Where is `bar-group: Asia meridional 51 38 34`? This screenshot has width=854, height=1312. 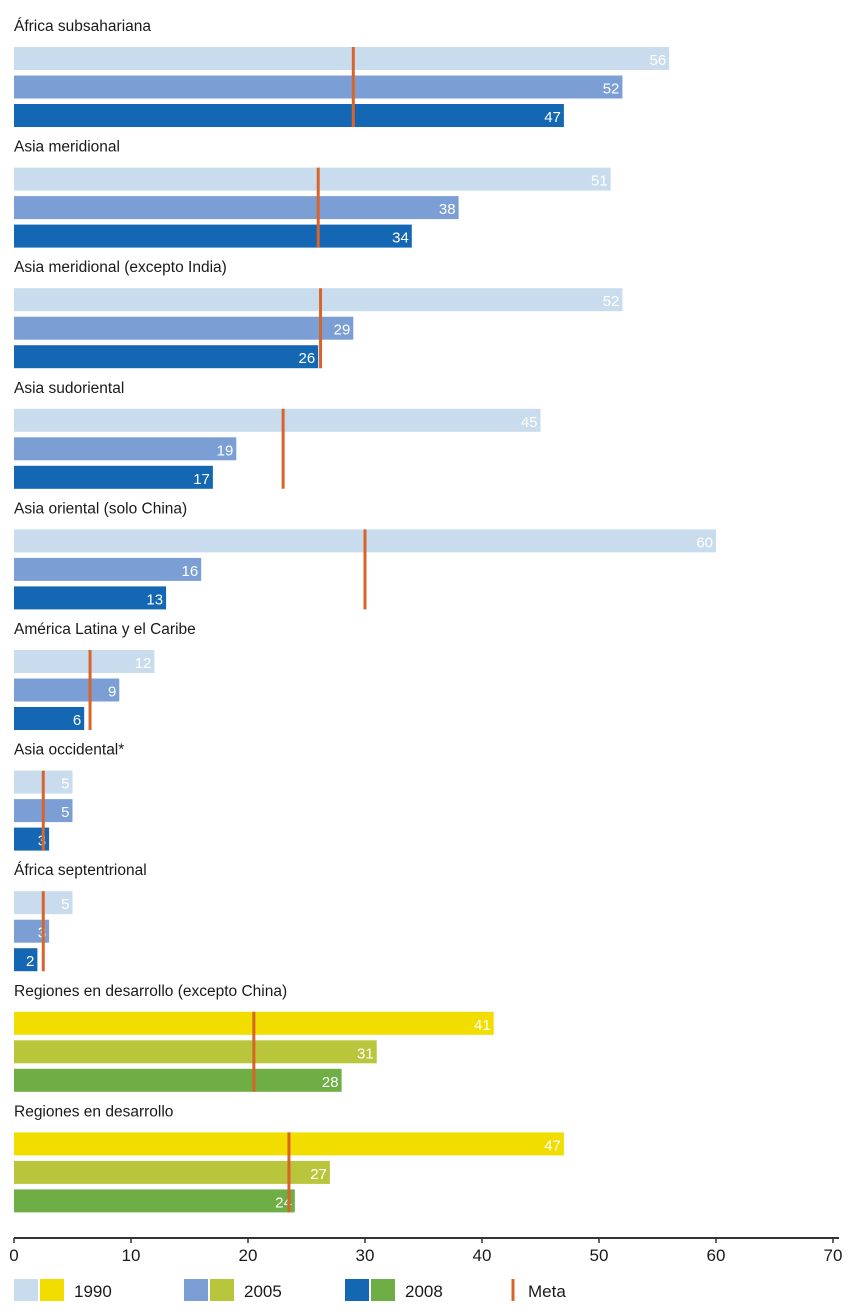 bar-group: Asia meridional 51 38 34 is located at coordinates (312, 193).